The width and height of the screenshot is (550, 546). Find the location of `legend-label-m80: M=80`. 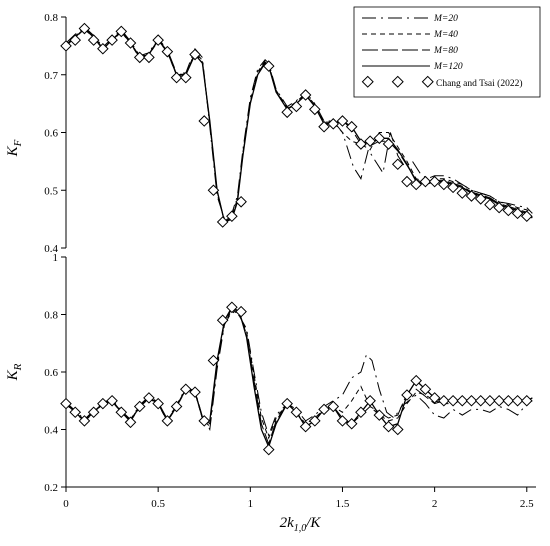

legend-label-m80: M=80 is located at coordinates (445, 51).